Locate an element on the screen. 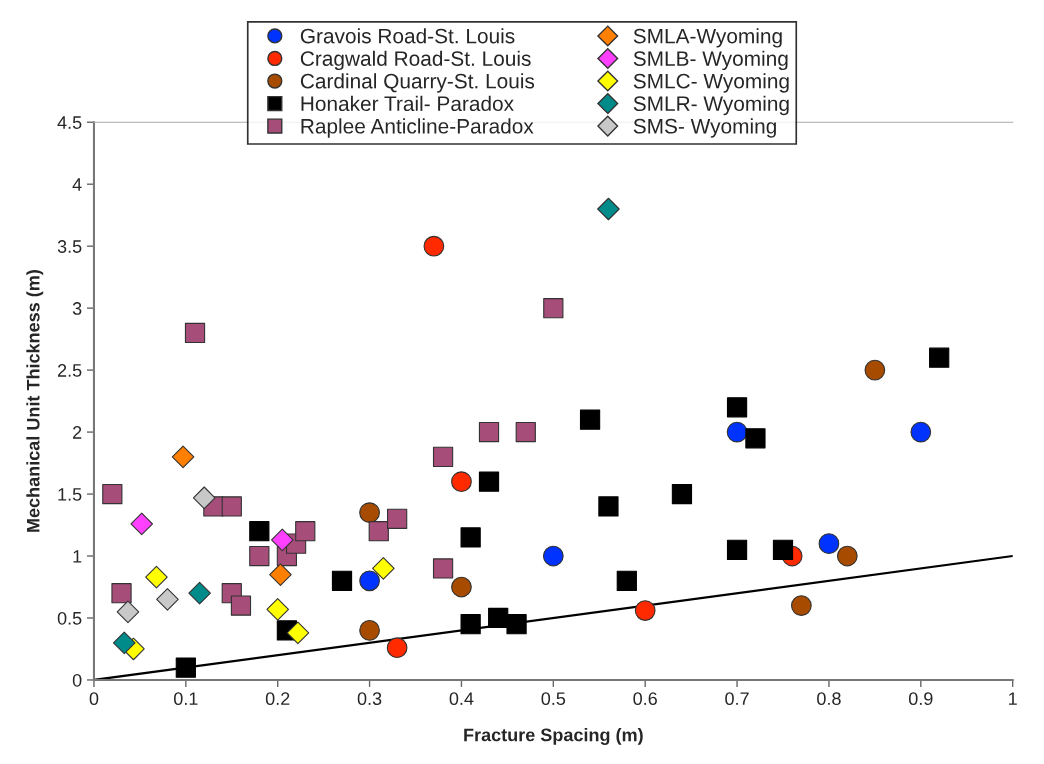  legend-label: SMS- Wyoming is located at coordinates (704, 128).